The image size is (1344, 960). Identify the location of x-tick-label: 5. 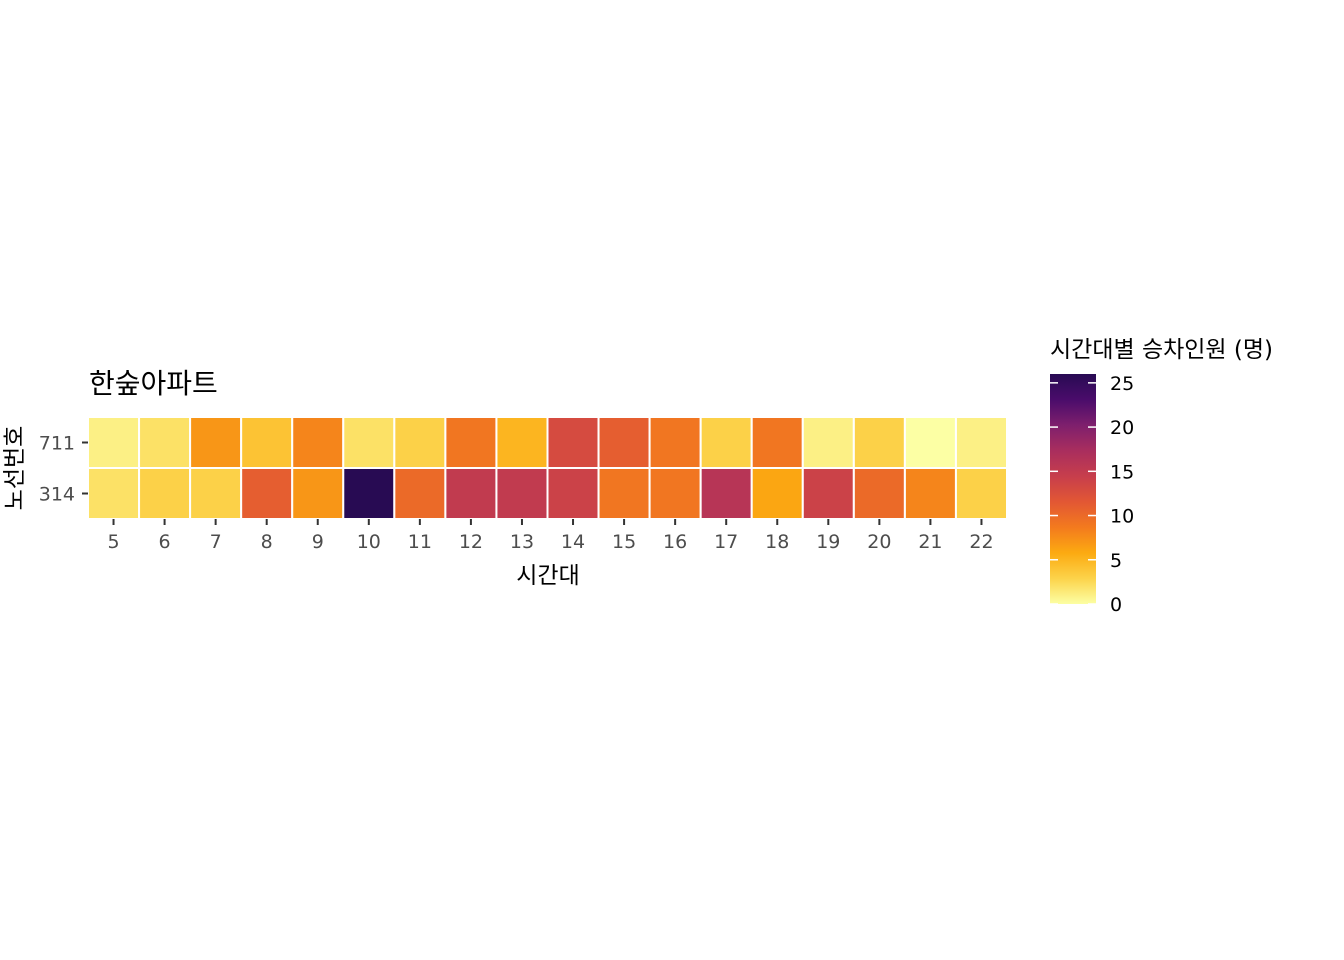
(113, 542).